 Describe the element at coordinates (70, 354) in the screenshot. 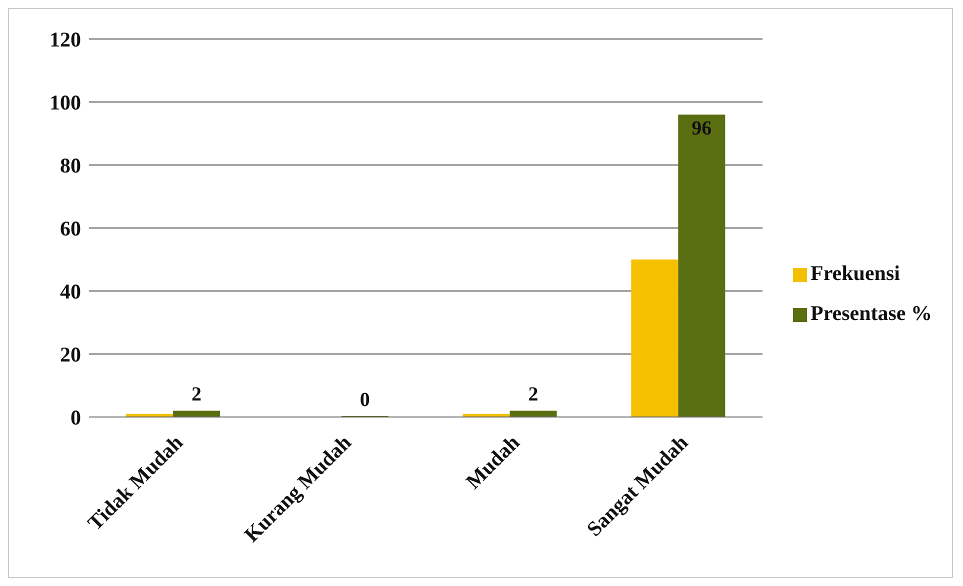

I see `y-tick-label: 20` at that location.